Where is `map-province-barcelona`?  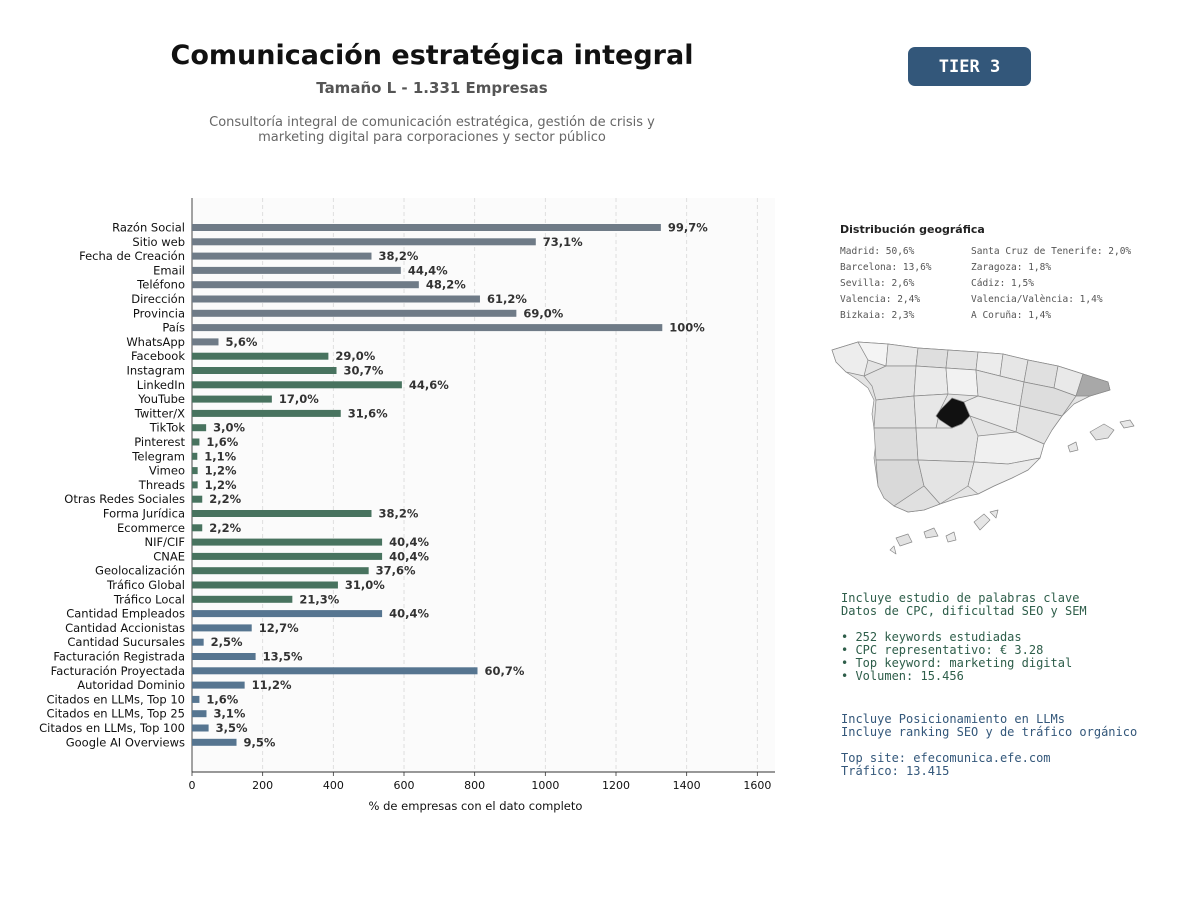 map-province-barcelona is located at coordinates (1093, 385).